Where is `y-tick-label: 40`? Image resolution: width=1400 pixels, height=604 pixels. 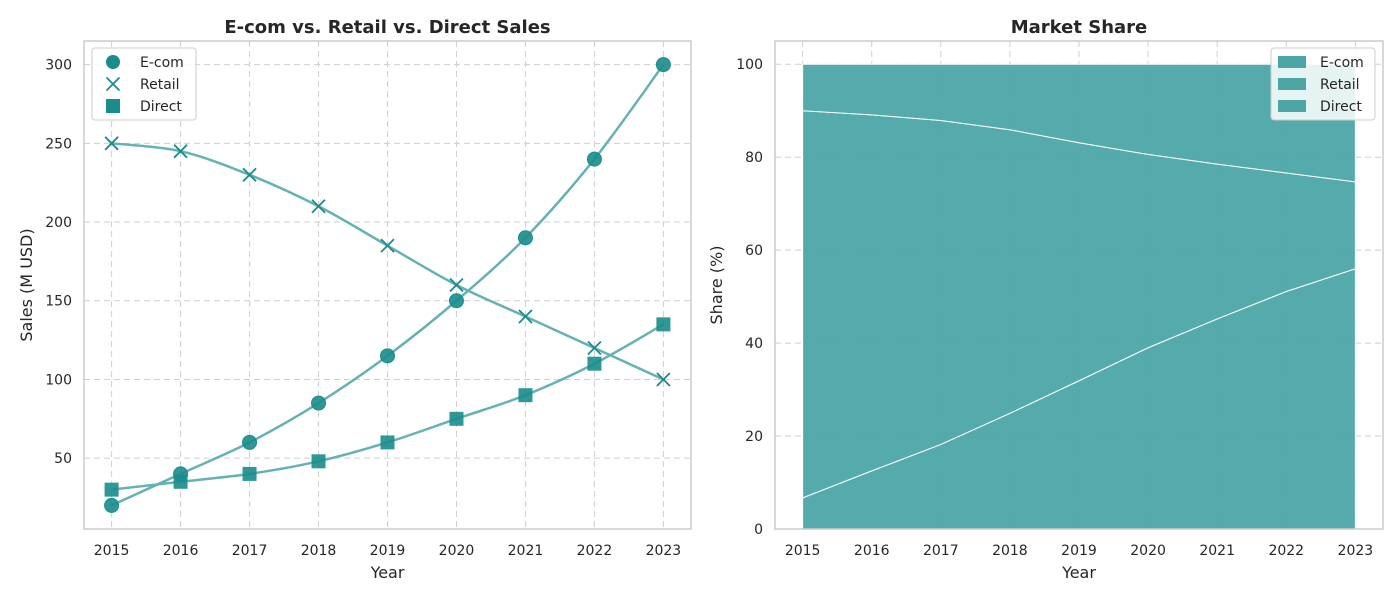 y-tick-label: 40 is located at coordinates (754, 344).